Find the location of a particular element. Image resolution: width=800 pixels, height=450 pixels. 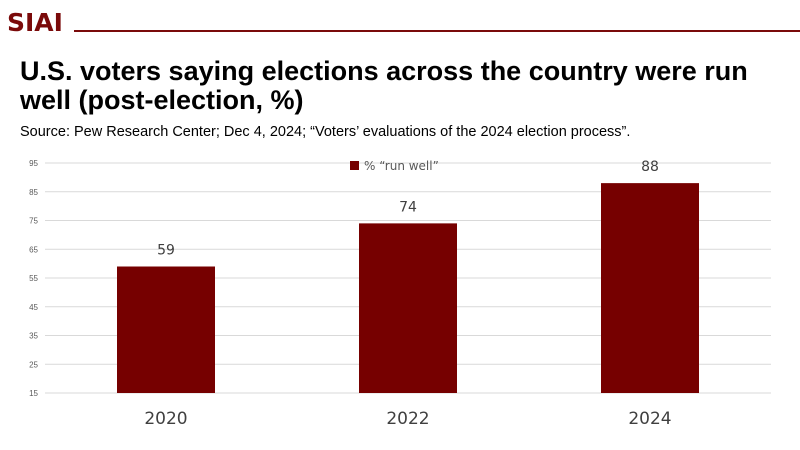

data-label-2020: 59 is located at coordinates (166, 251).